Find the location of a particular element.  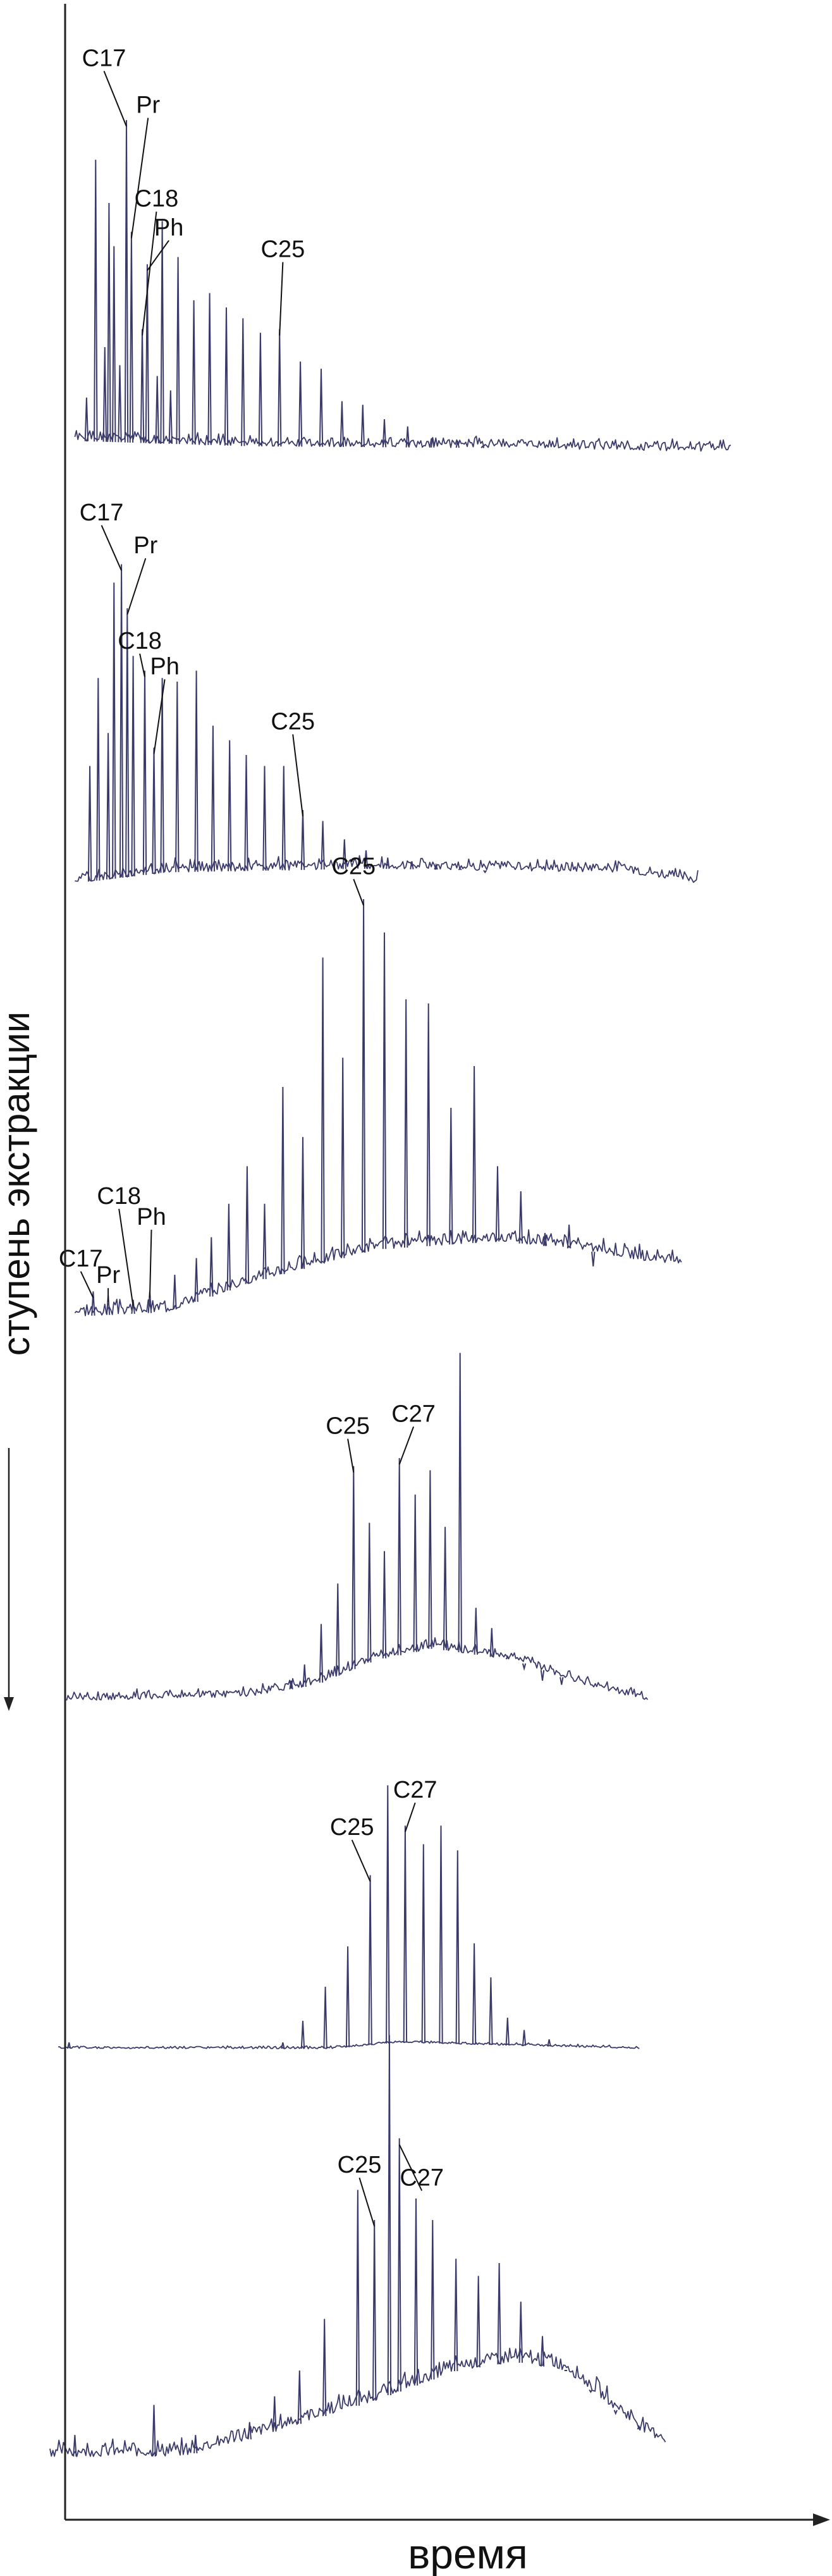

x-axis-title: время is located at coordinates (468, 2553).